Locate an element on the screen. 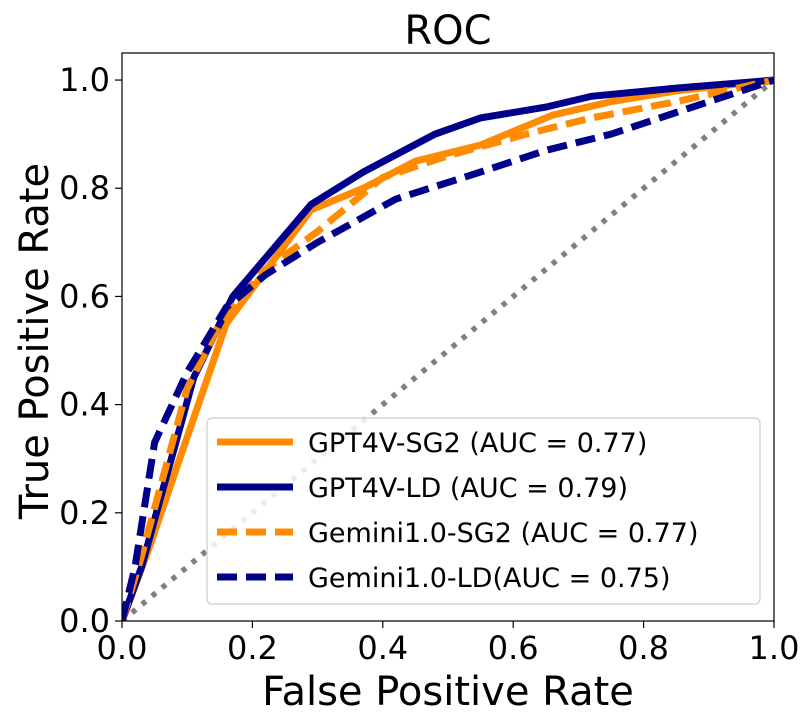 Image resolution: width=811 pixels, height=713 pixels. x-tick-label: 1.0 is located at coordinates (774, 648).